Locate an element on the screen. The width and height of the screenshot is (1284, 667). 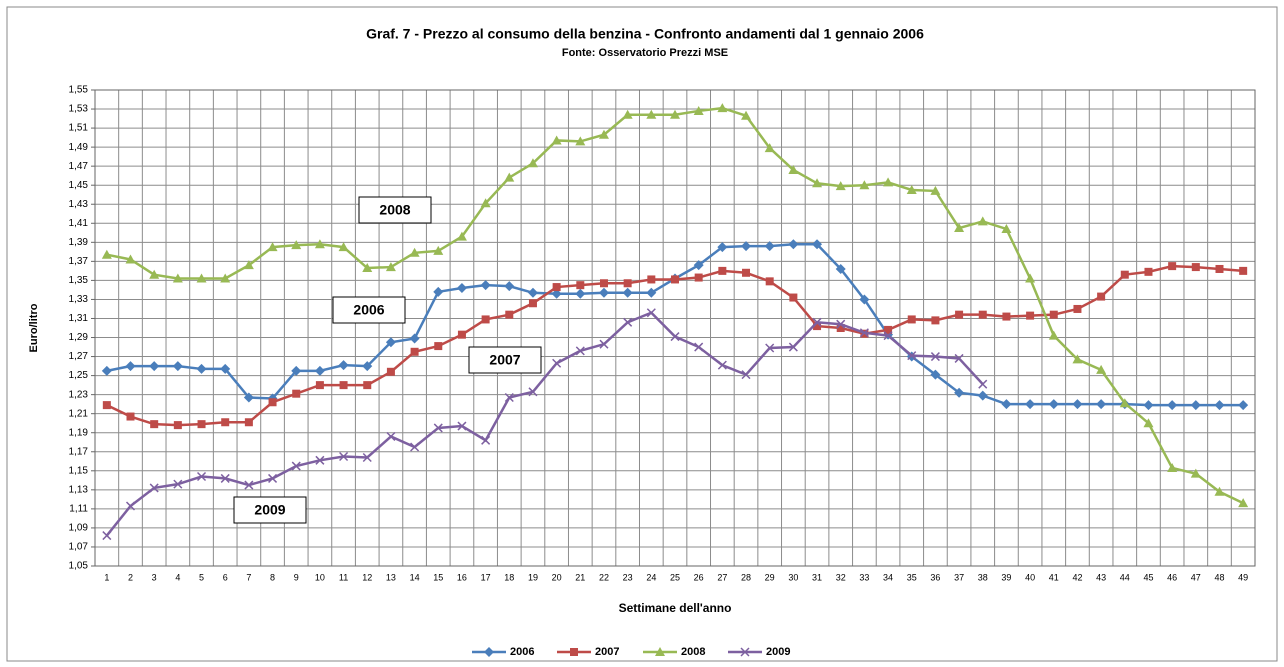
y-tick-label: 1,43 is located at coordinates (79, 204).